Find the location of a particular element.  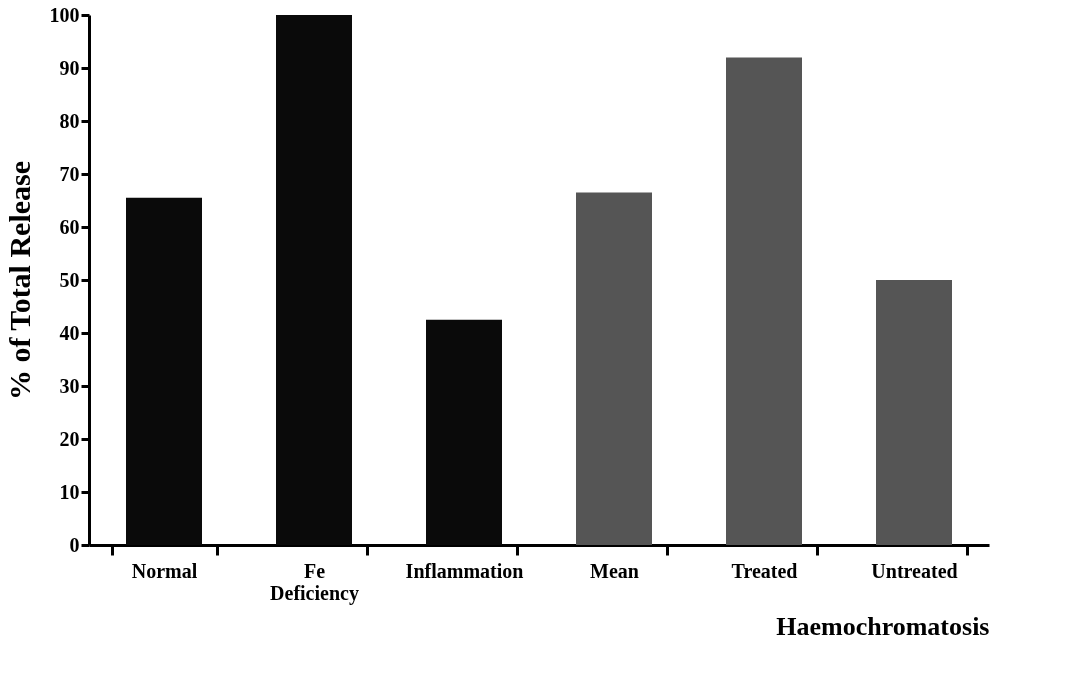

x-axis-title: Haemochromatosis is located at coordinates (883, 626).